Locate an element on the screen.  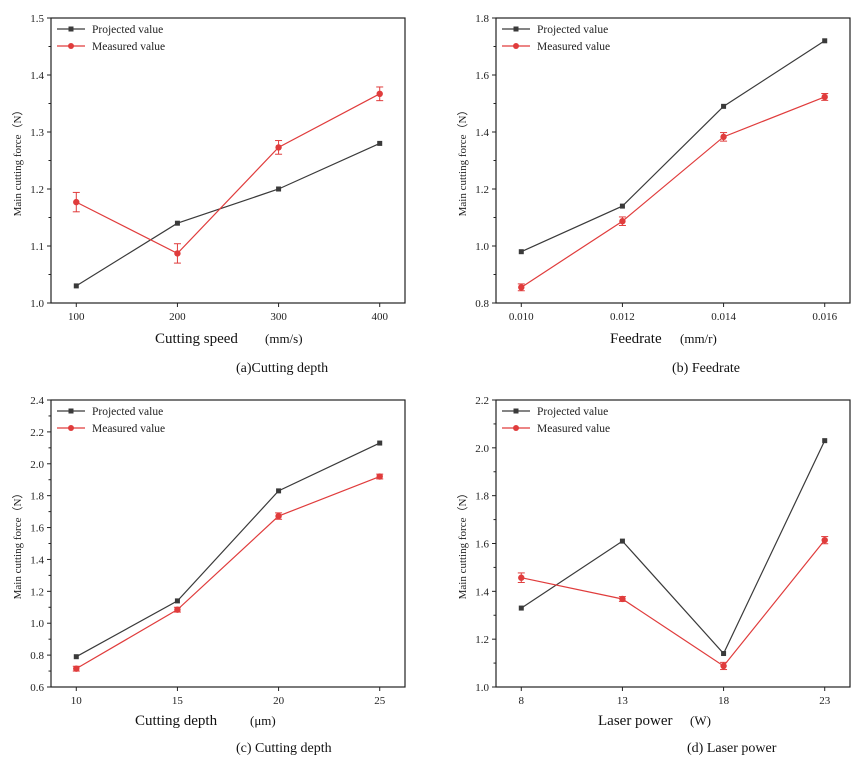
x-tick-label: 0.012 is located at coordinates (622, 317).